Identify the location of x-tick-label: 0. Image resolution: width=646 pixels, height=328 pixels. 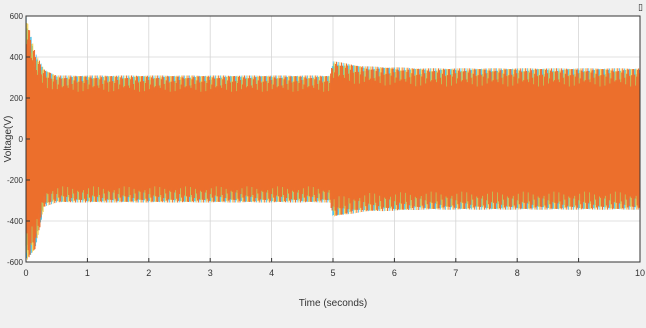
(25, 273).